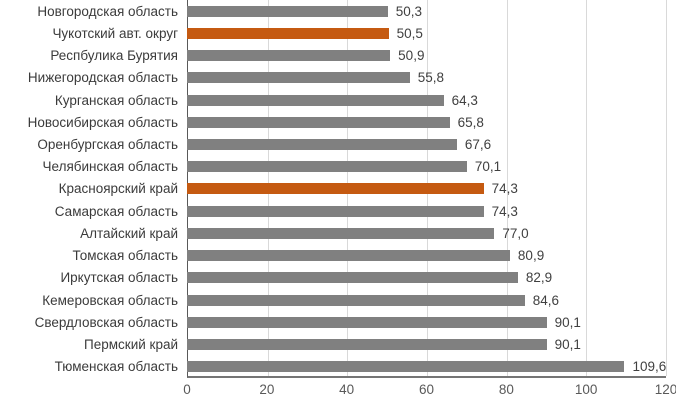 The width and height of the screenshot is (676, 400). What do you see at coordinates (488, 167) in the screenshot?
I see `value-label: 70,1` at bounding box center [488, 167].